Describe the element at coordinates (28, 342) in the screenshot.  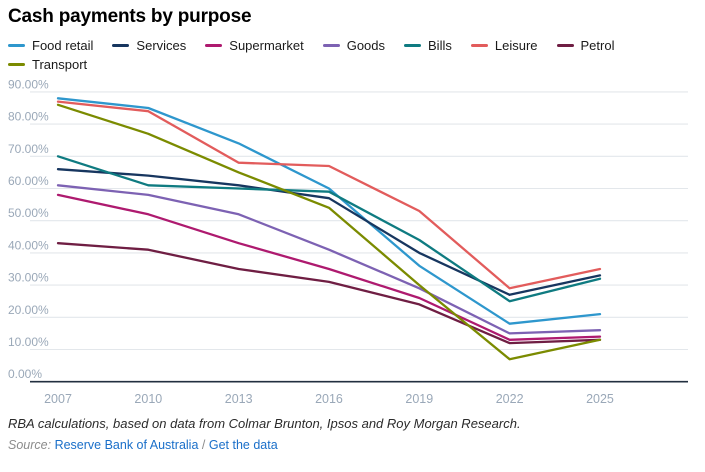
I see `y-tick-label: 10.00%` at that location.